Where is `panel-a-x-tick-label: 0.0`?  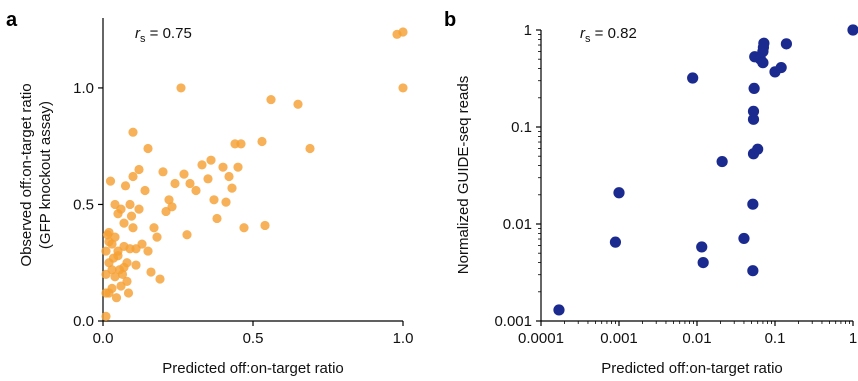
panel-a-x-tick-label: 0.0 is located at coordinates (103, 338).